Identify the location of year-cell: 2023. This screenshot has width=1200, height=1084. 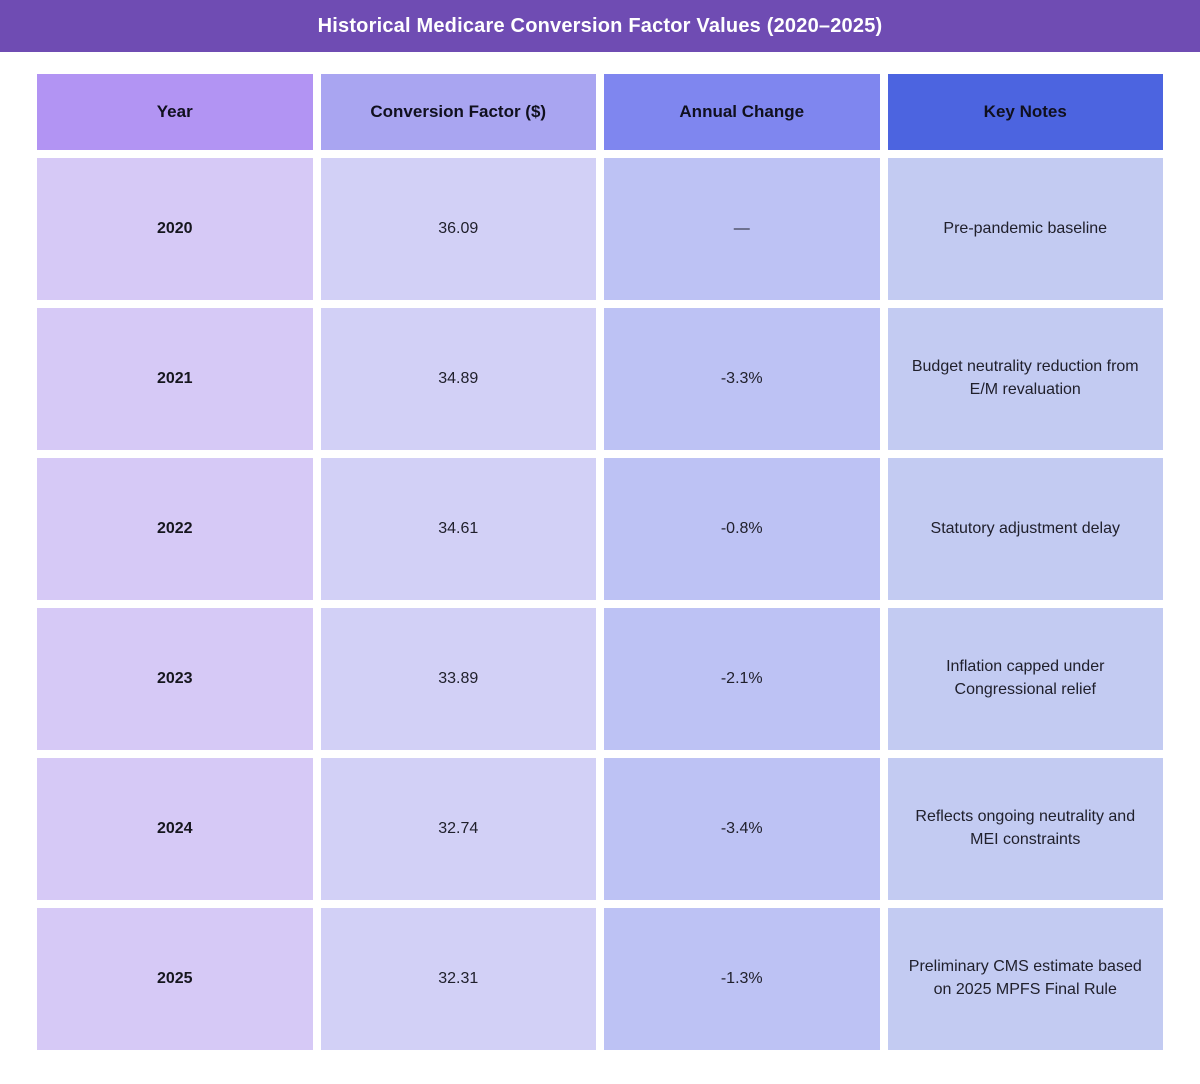
(175, 679).